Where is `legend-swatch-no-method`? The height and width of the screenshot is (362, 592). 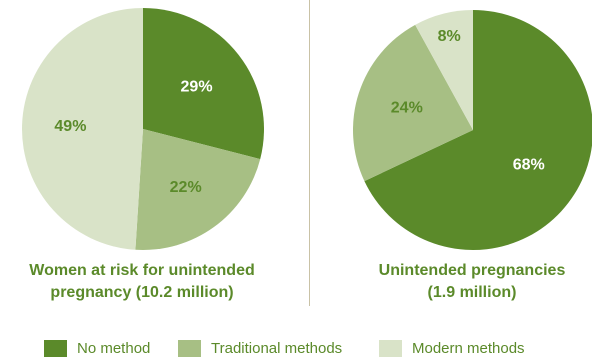 legend-swatch-no-method is located at coordinates (55, 348).